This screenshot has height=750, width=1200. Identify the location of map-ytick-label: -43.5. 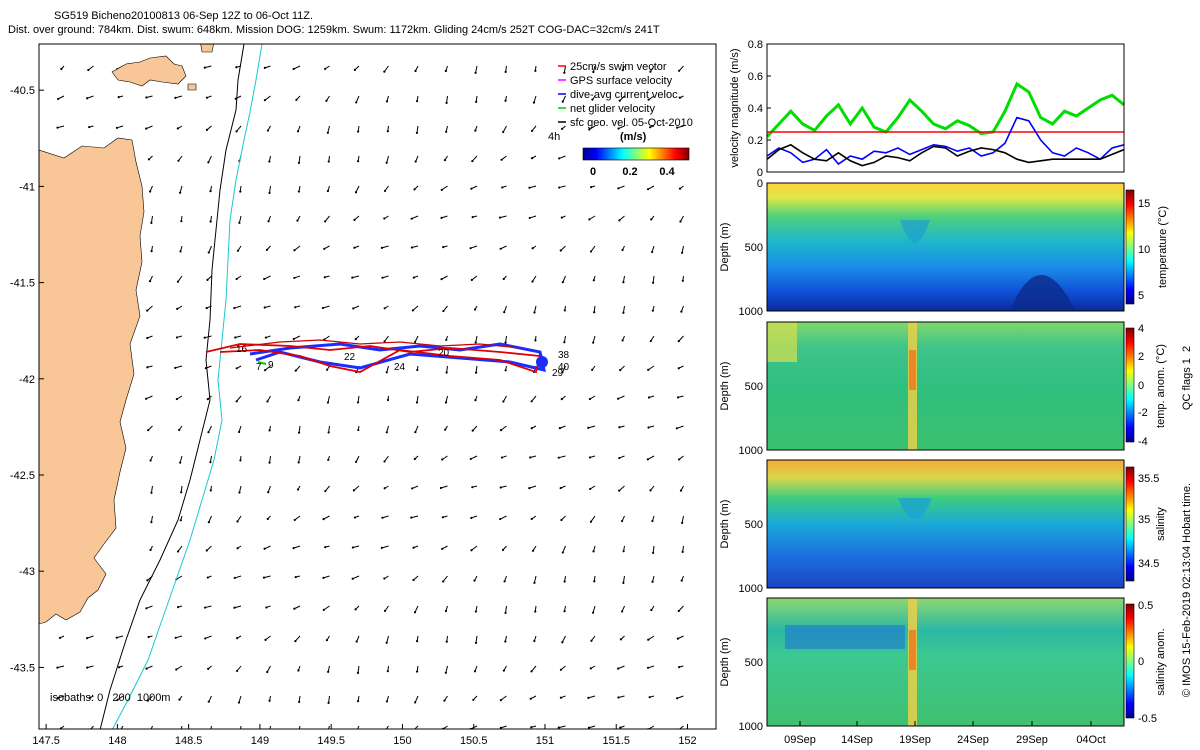
(22, 668).